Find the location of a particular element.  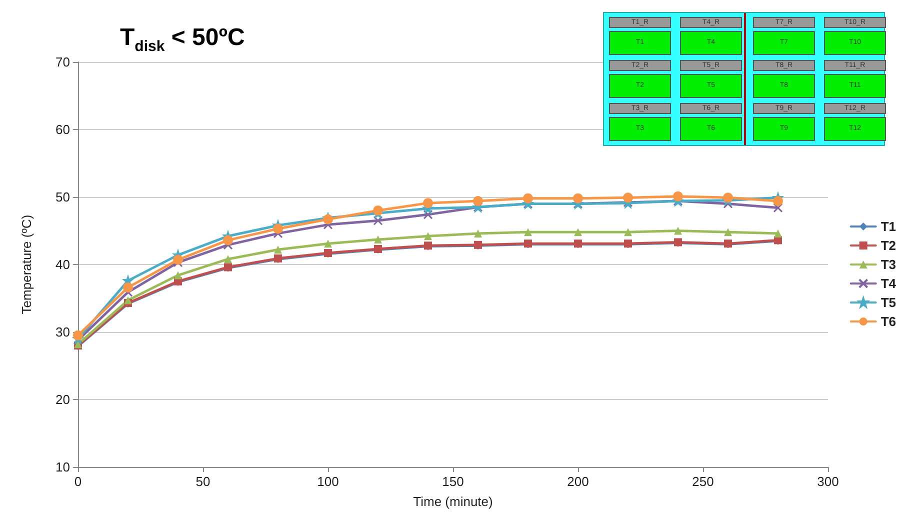

x-tick-label: 150 is located at coordinates (453, 481).